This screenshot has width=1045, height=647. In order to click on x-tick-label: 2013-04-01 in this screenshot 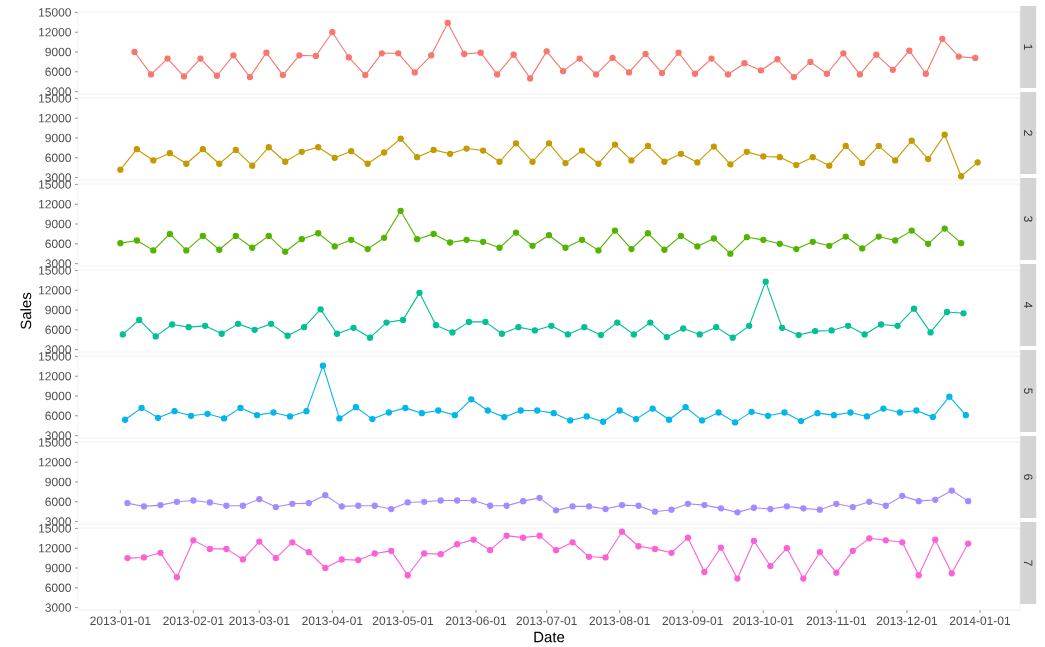, I will do `click(332, 621)`.